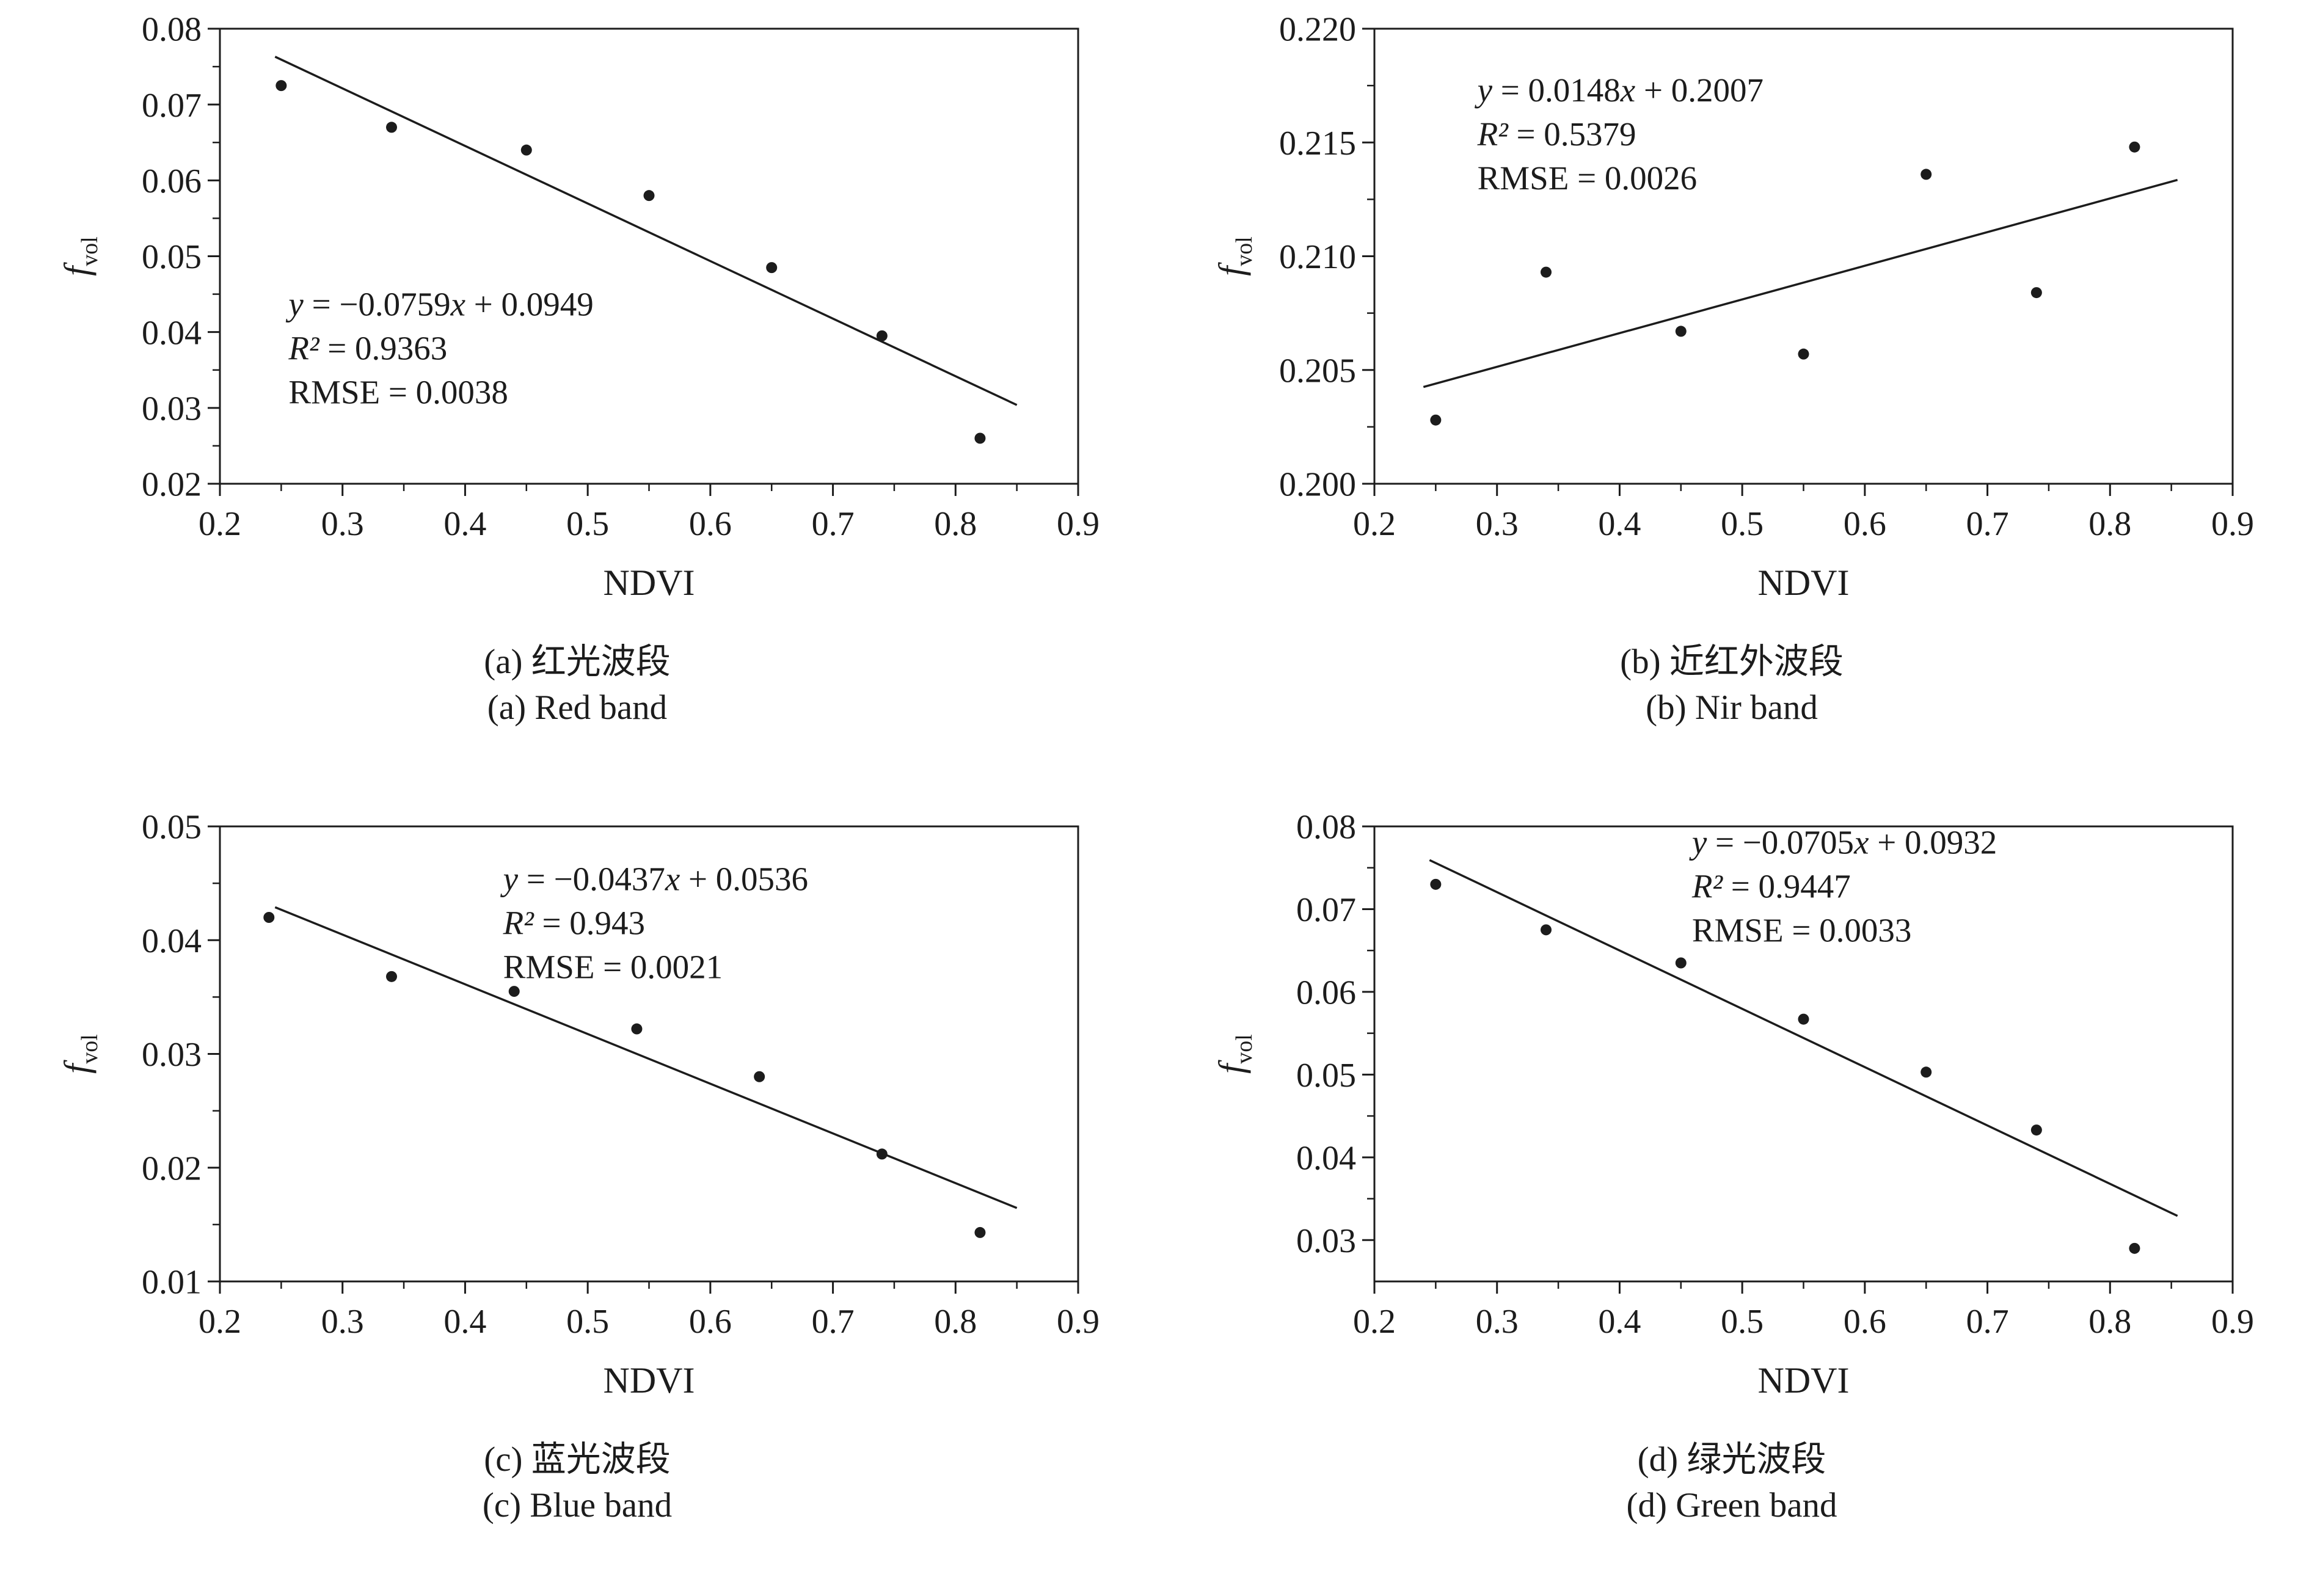 The width and height of the screenshot is (2309, 1596). Describe the element at coordinates (1317, 143) in the screenshot. I see `svg-text: 0.215` at that location.